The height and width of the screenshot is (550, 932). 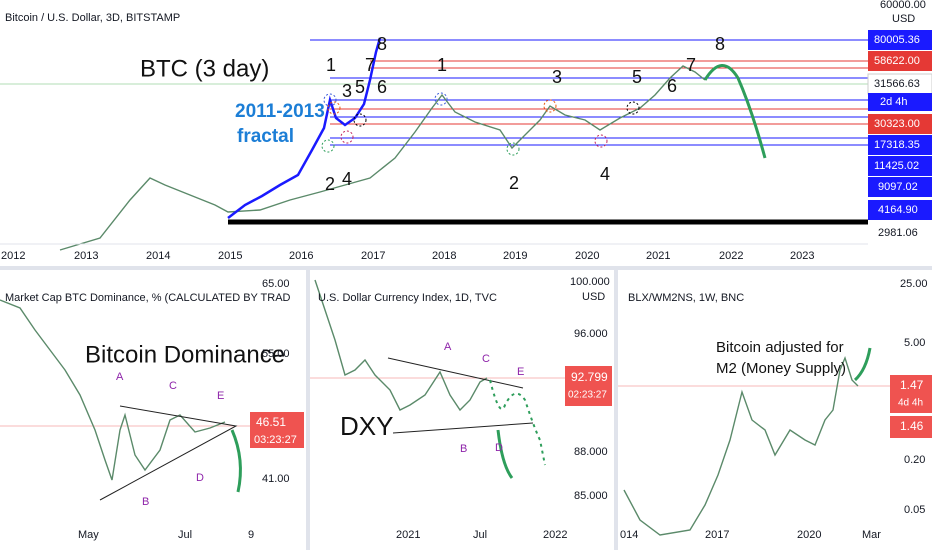 I want to click on x-tick-label: 014, so click(x=629, y=535).